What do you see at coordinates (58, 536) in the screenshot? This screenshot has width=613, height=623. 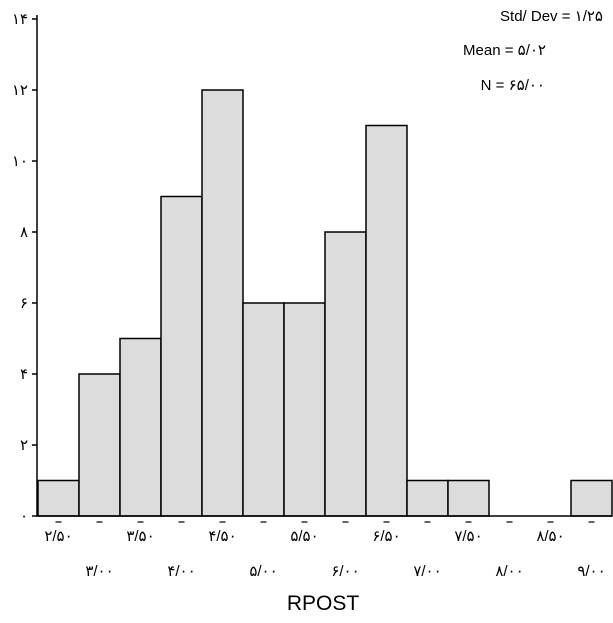 I see `x-tick-label: ۲/۵۰` at bounding box center [58, 536].